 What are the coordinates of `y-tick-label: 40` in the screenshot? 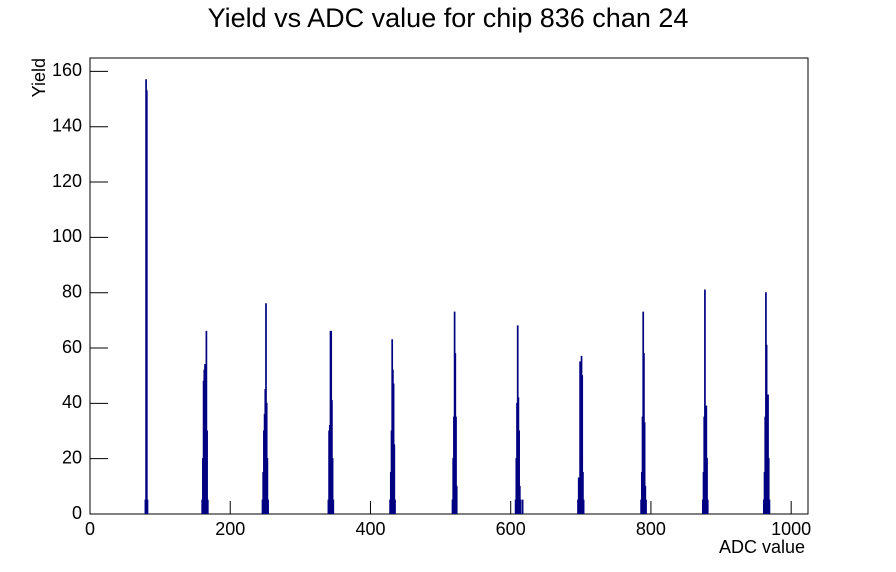 It's located at (72, 402).